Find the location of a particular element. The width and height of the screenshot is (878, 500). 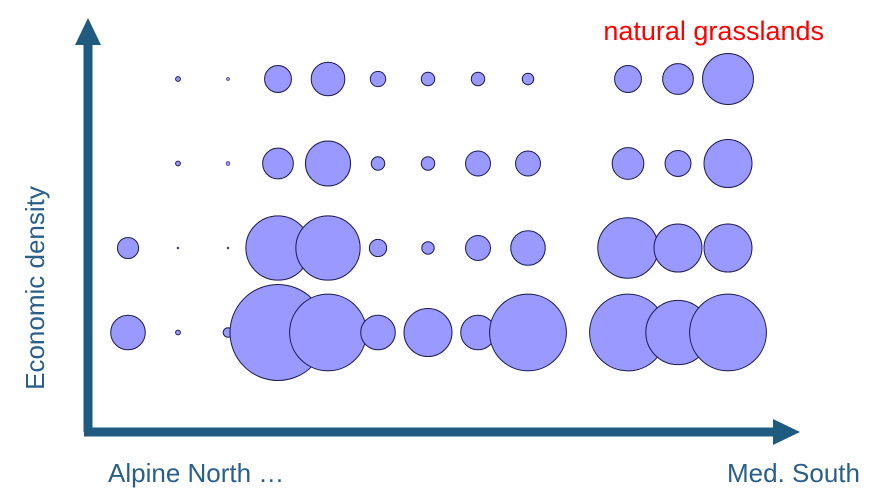

bubble-r3-c12 is located at coordinates (678, 163).